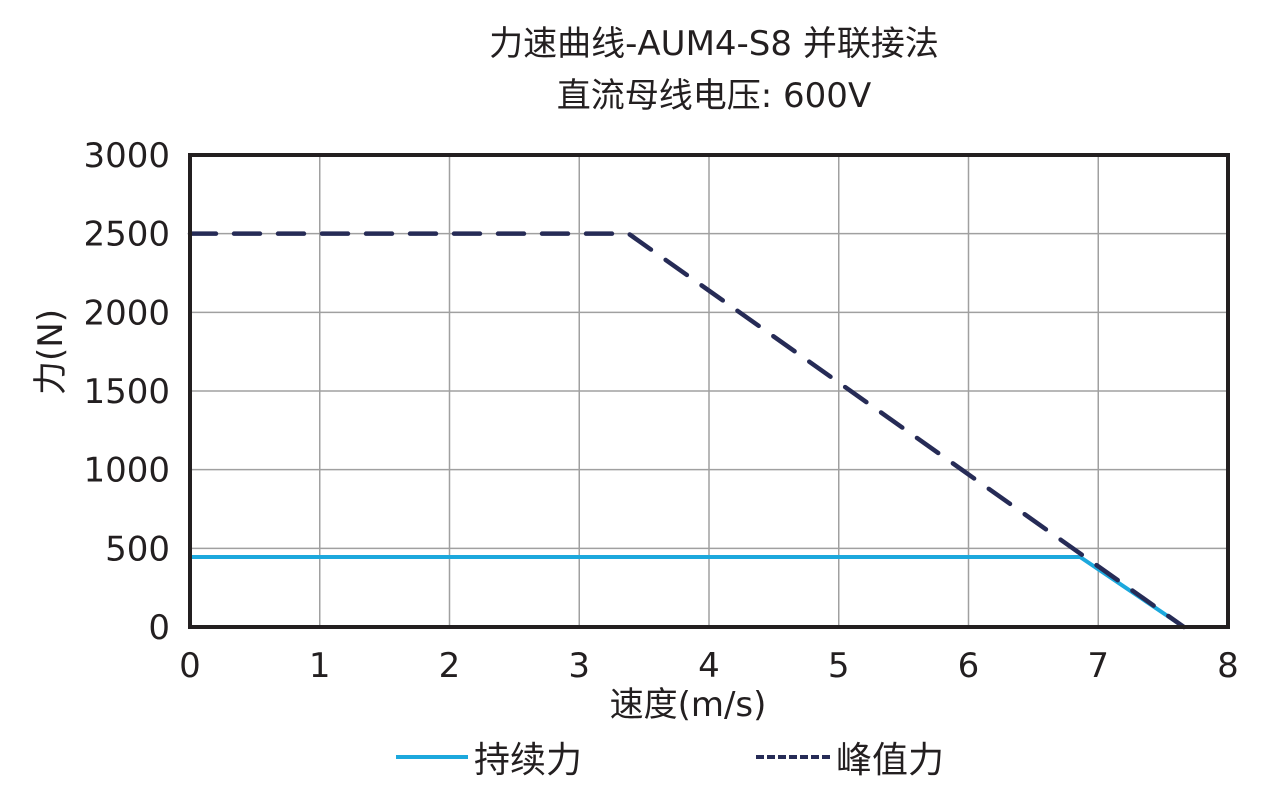 This screenshot has width=1288, height=794. I want to click on x-tick-label: 8, so click(1228, 666).